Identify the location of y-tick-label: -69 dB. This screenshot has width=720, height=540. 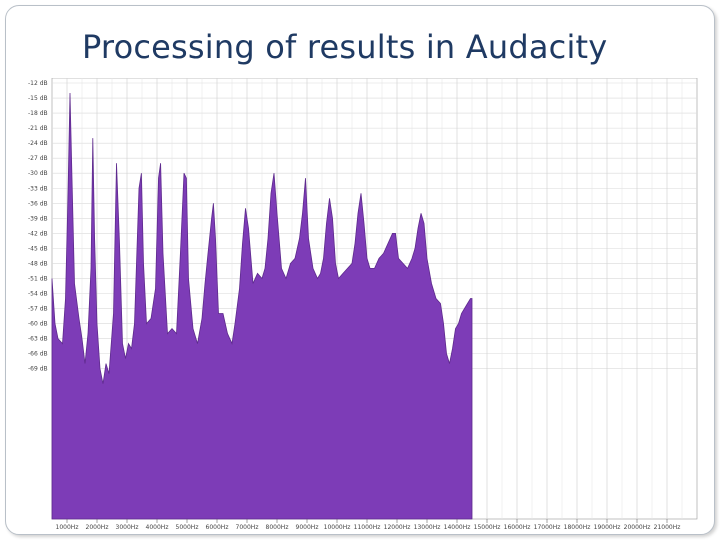
(38, 369).